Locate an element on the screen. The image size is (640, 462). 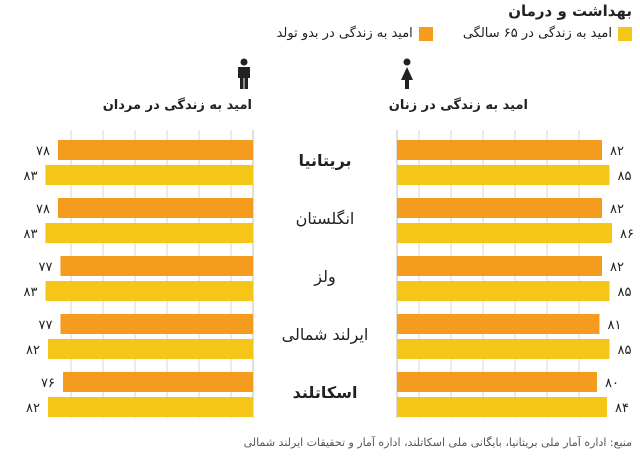
category-label: اسکاتلند is located at coordinates (325, 392).